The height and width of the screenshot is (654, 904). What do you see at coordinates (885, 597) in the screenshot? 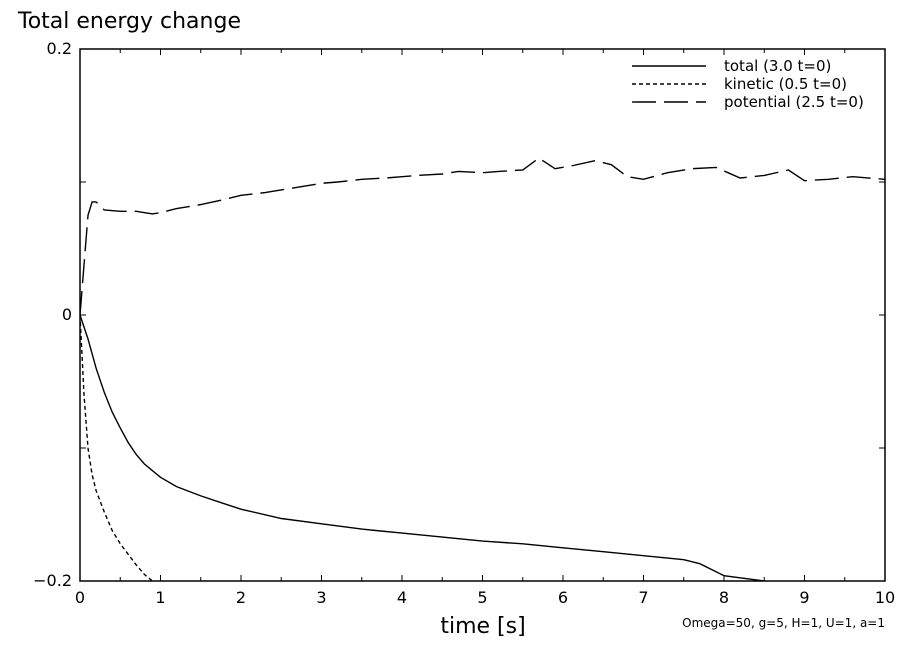
I see `x-tick-label: 10` at bounding box center [885, 597].